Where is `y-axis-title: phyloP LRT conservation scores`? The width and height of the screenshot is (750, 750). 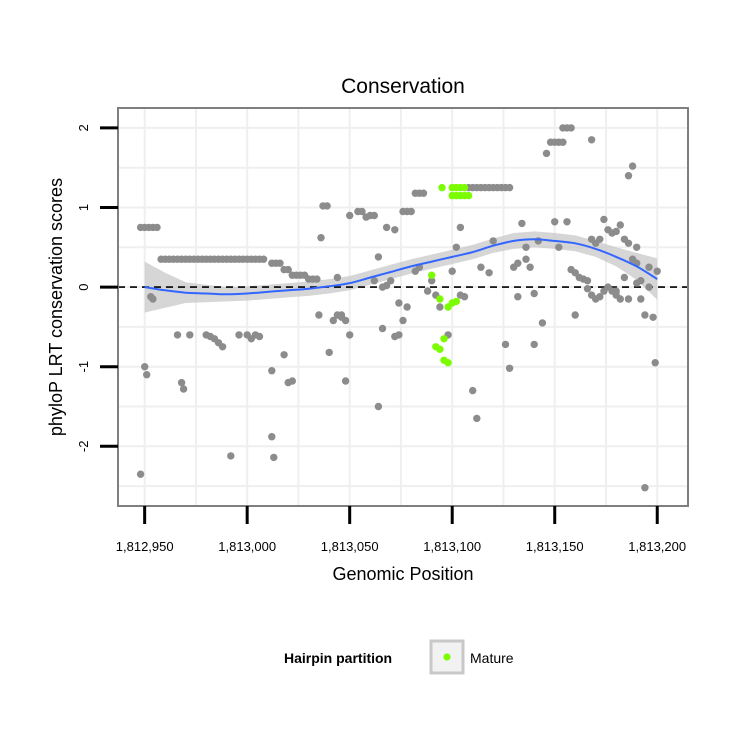 y-axis-title: phyloP LRT conservation scores is located at coordinates (56, 307).